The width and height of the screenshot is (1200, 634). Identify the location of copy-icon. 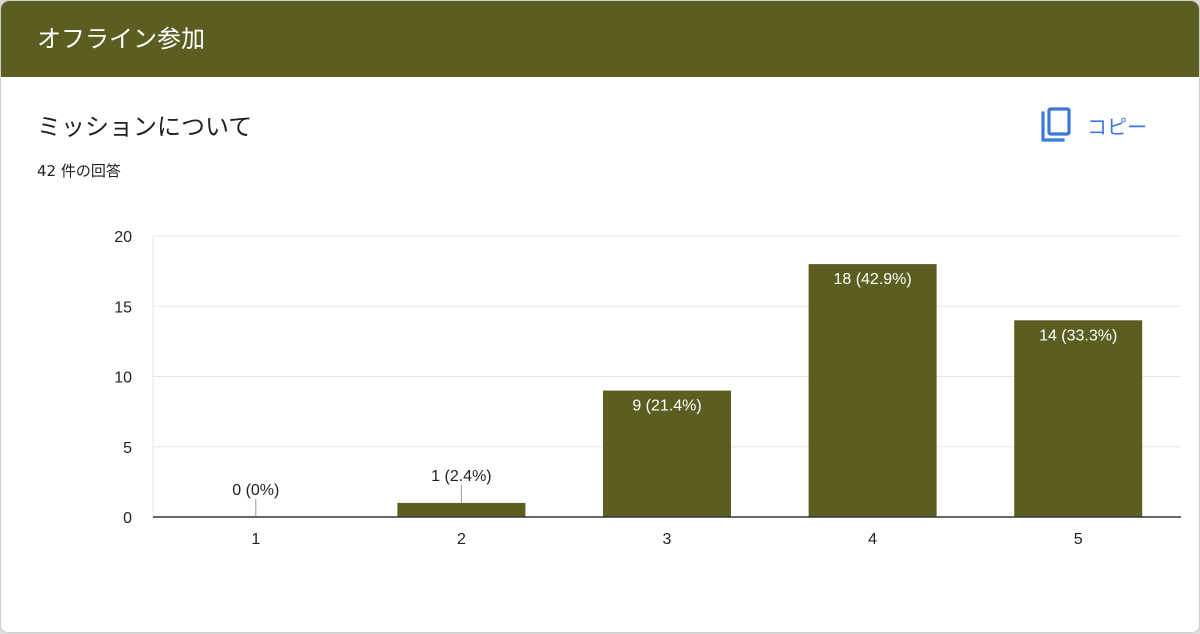
(1056, 124).